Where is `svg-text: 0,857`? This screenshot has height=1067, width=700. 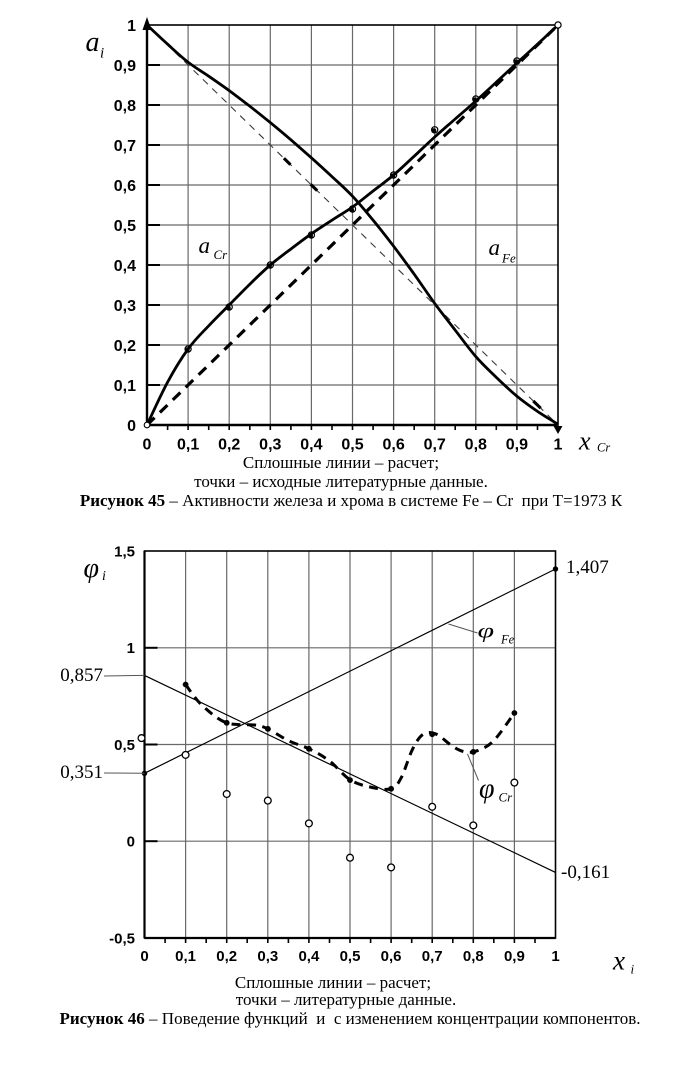 svg-text: 0,857 is located at coordinates (81, 675).